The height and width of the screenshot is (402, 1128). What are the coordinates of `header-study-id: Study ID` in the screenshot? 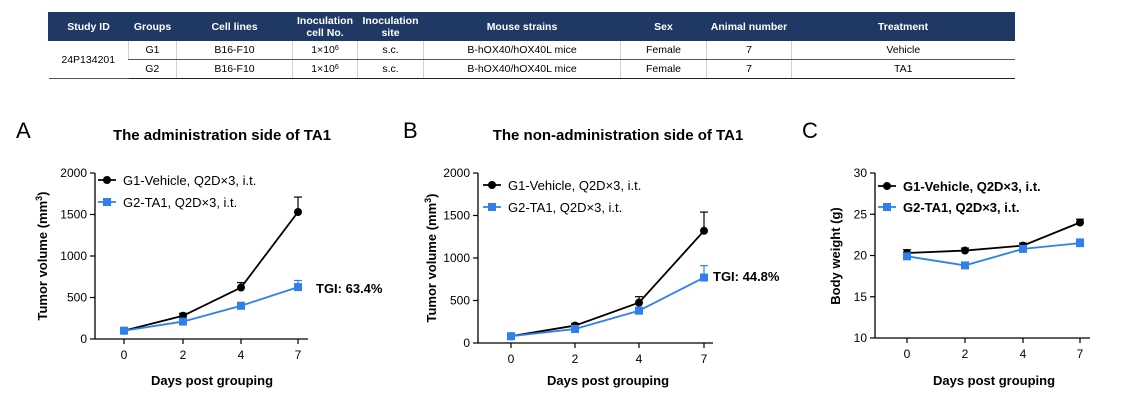 It's located at (88, 26).